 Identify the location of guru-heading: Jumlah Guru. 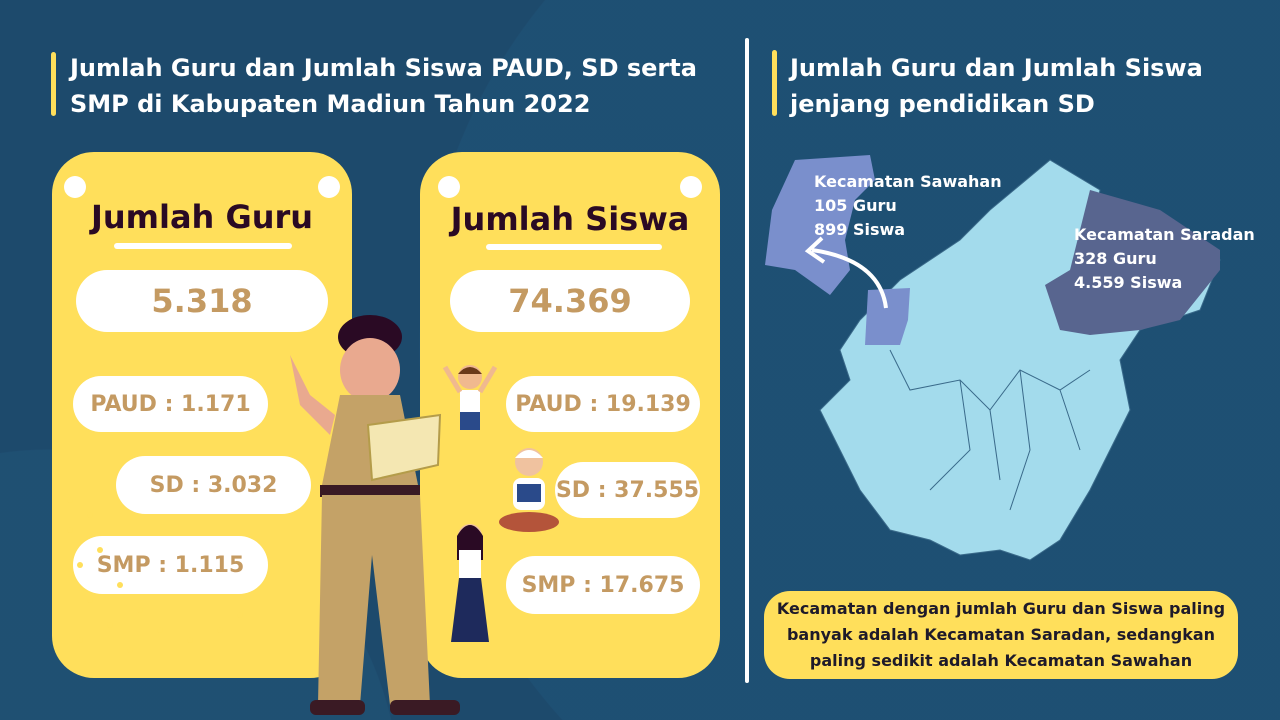
(202, 217).